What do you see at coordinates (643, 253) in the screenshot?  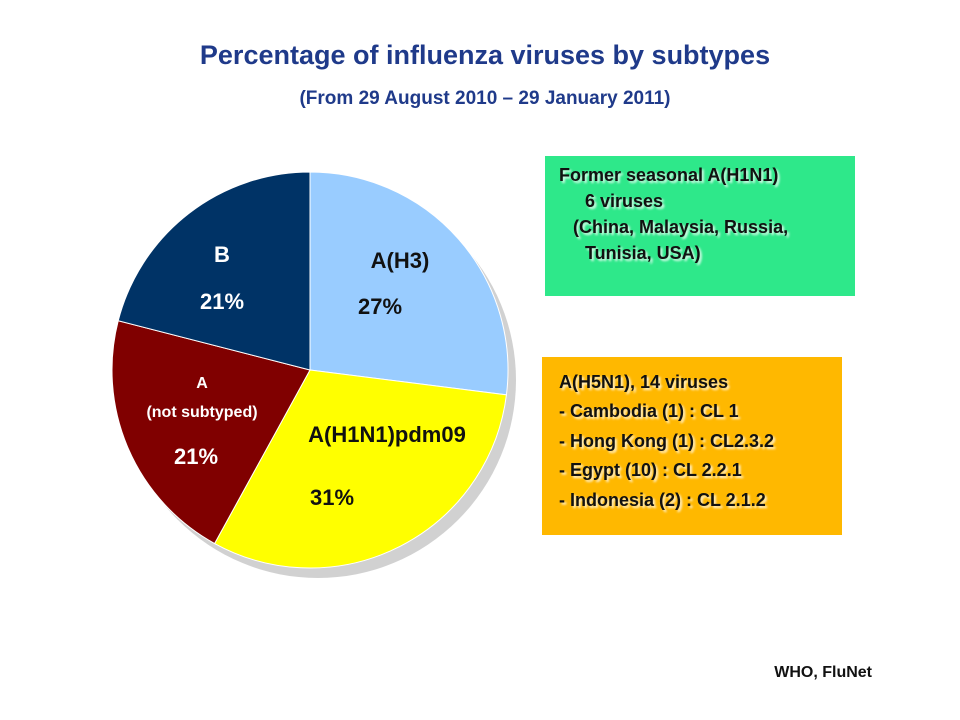 I see `former-seasonal-line-4: Tunisia, USA)` at bounding box center [643, 253].